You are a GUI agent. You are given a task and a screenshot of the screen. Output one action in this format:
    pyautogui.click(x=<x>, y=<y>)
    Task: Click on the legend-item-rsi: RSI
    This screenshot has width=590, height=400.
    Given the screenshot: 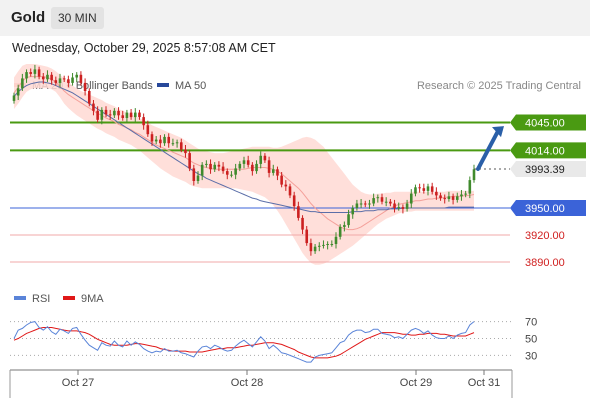 What is the action you would take?
    pyautogui.click(x=32, y=299)
    